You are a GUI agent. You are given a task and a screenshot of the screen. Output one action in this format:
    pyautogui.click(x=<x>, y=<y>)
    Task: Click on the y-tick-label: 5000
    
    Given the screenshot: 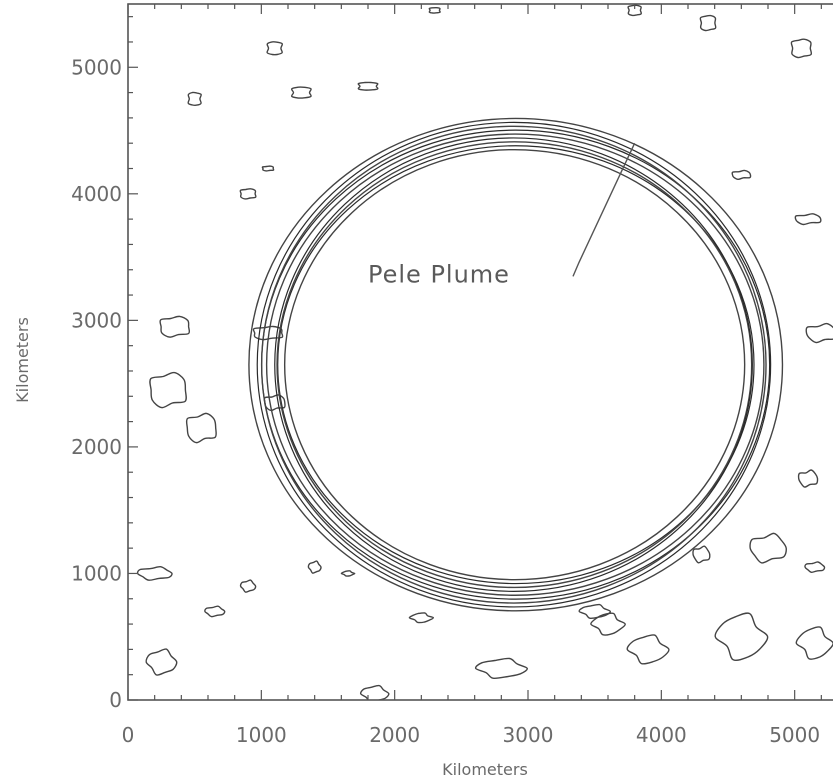 What is the action you would take?
    pyautogui.click(x=96, y=67)
    